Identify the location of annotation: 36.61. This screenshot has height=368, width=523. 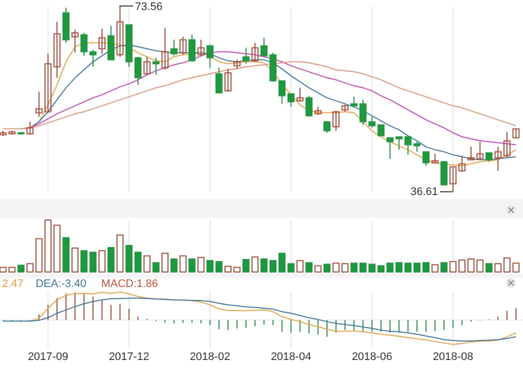
(424, 192).